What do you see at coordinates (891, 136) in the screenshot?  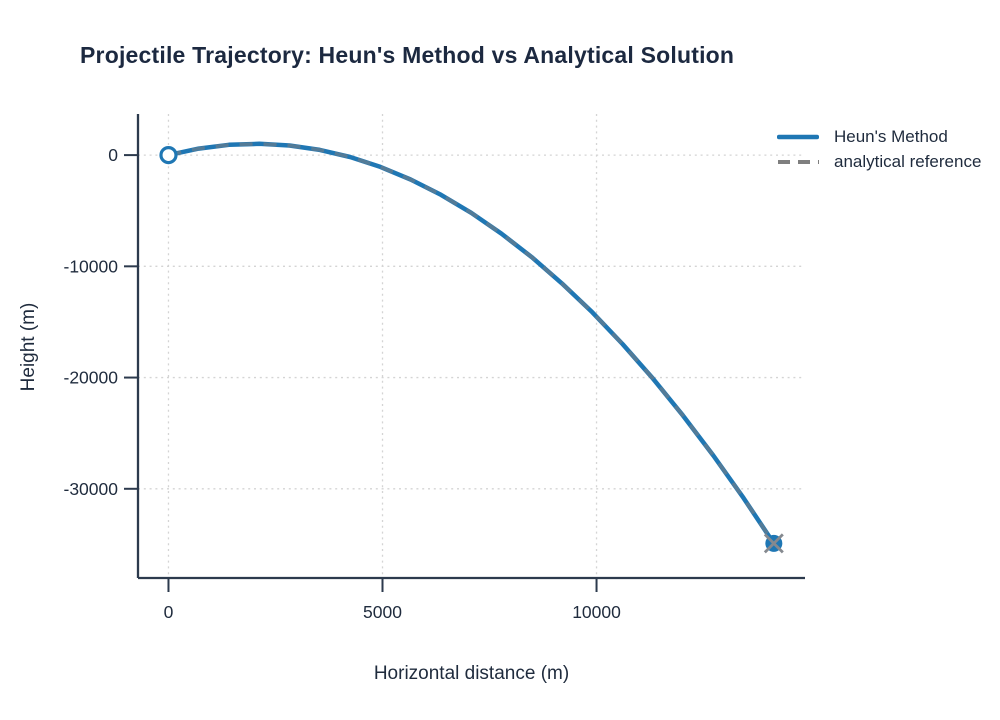 I see `legend-label-heun: Heun's Method` at bounding box center [891, 136].